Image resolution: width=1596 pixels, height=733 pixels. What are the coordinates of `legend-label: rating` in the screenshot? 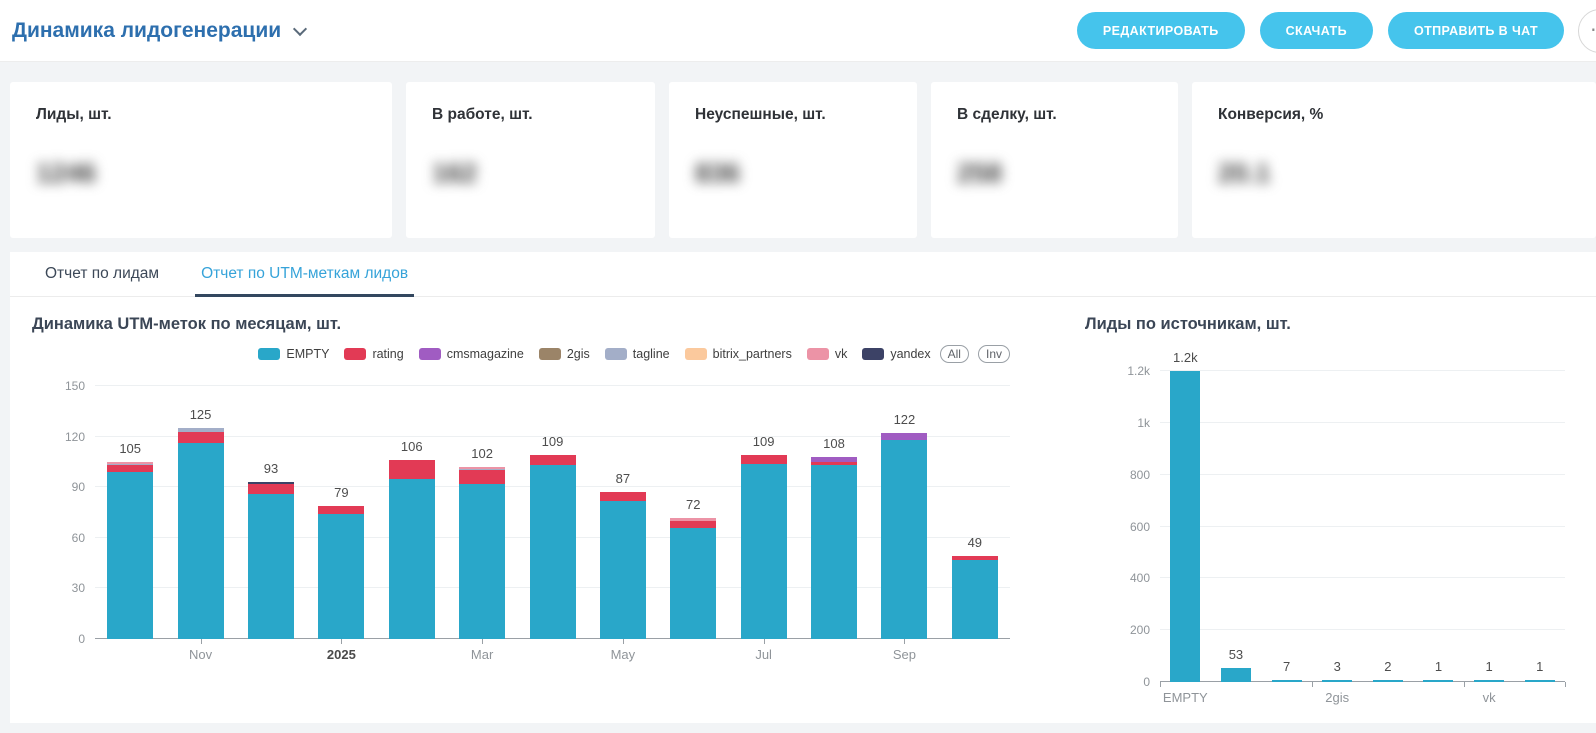 It's located at (388, 354).